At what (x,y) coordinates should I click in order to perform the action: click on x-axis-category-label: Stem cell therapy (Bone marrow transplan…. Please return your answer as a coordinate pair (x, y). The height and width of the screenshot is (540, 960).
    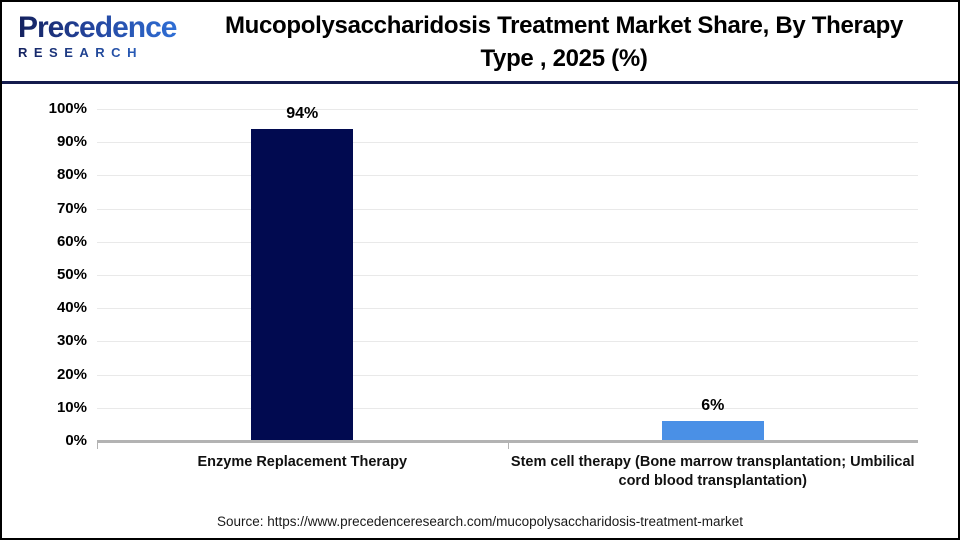
    Looking at the image, I should click on (712, 471).